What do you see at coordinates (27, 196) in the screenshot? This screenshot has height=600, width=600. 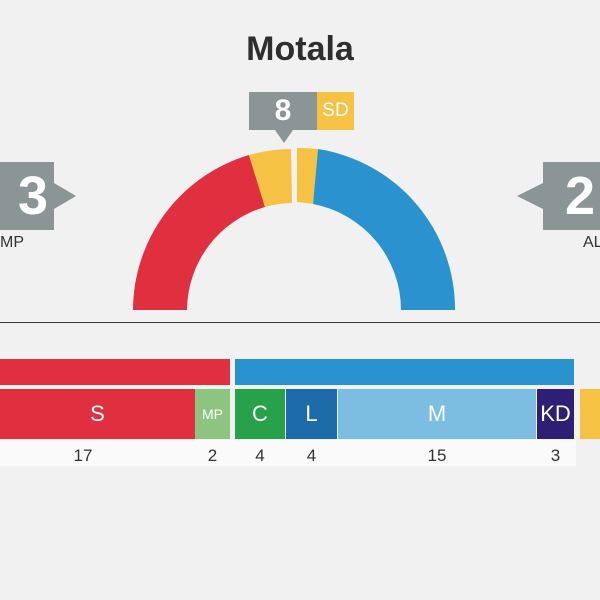 I see `left-seat-badge: 3` at bounding box center [27, 196].